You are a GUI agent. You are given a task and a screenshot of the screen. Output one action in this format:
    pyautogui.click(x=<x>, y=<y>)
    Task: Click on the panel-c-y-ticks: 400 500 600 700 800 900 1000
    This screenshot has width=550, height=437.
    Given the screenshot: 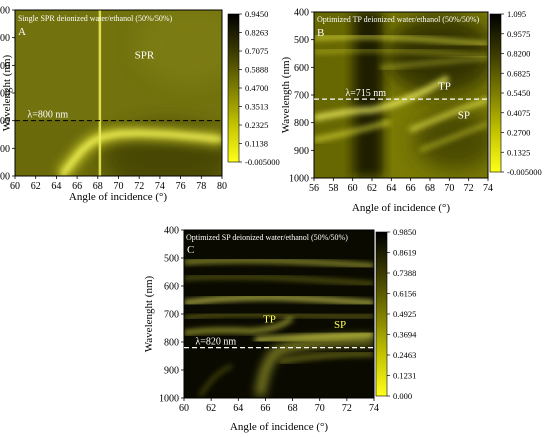 What is the action you would take?
    pyautogui.click(x=171, y=315)
    